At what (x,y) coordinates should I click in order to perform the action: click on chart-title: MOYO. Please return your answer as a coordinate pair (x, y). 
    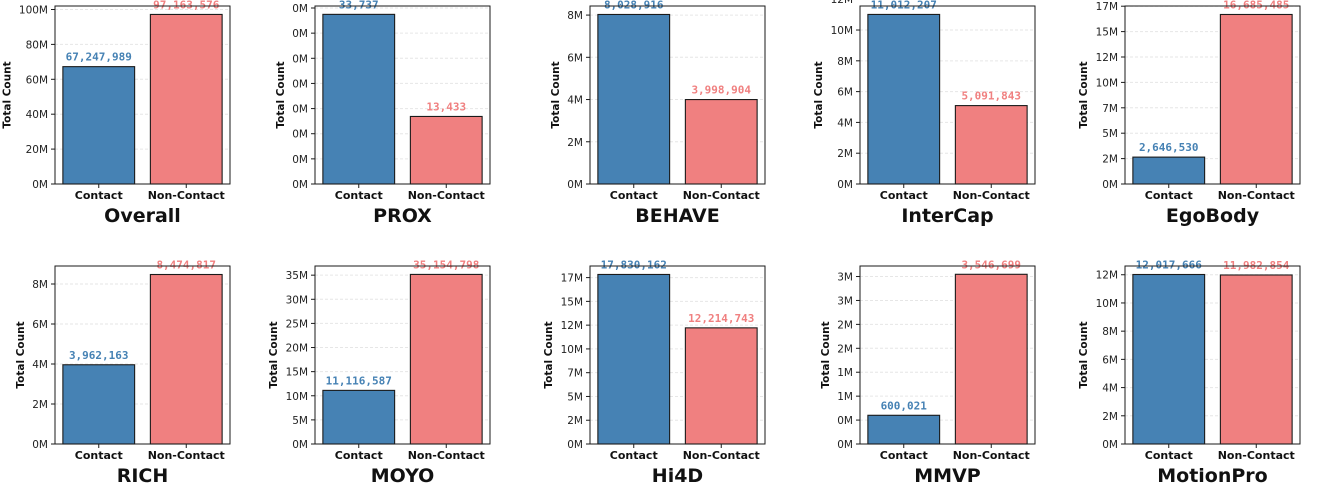
    Looking at the image, I should click on (402, 476).